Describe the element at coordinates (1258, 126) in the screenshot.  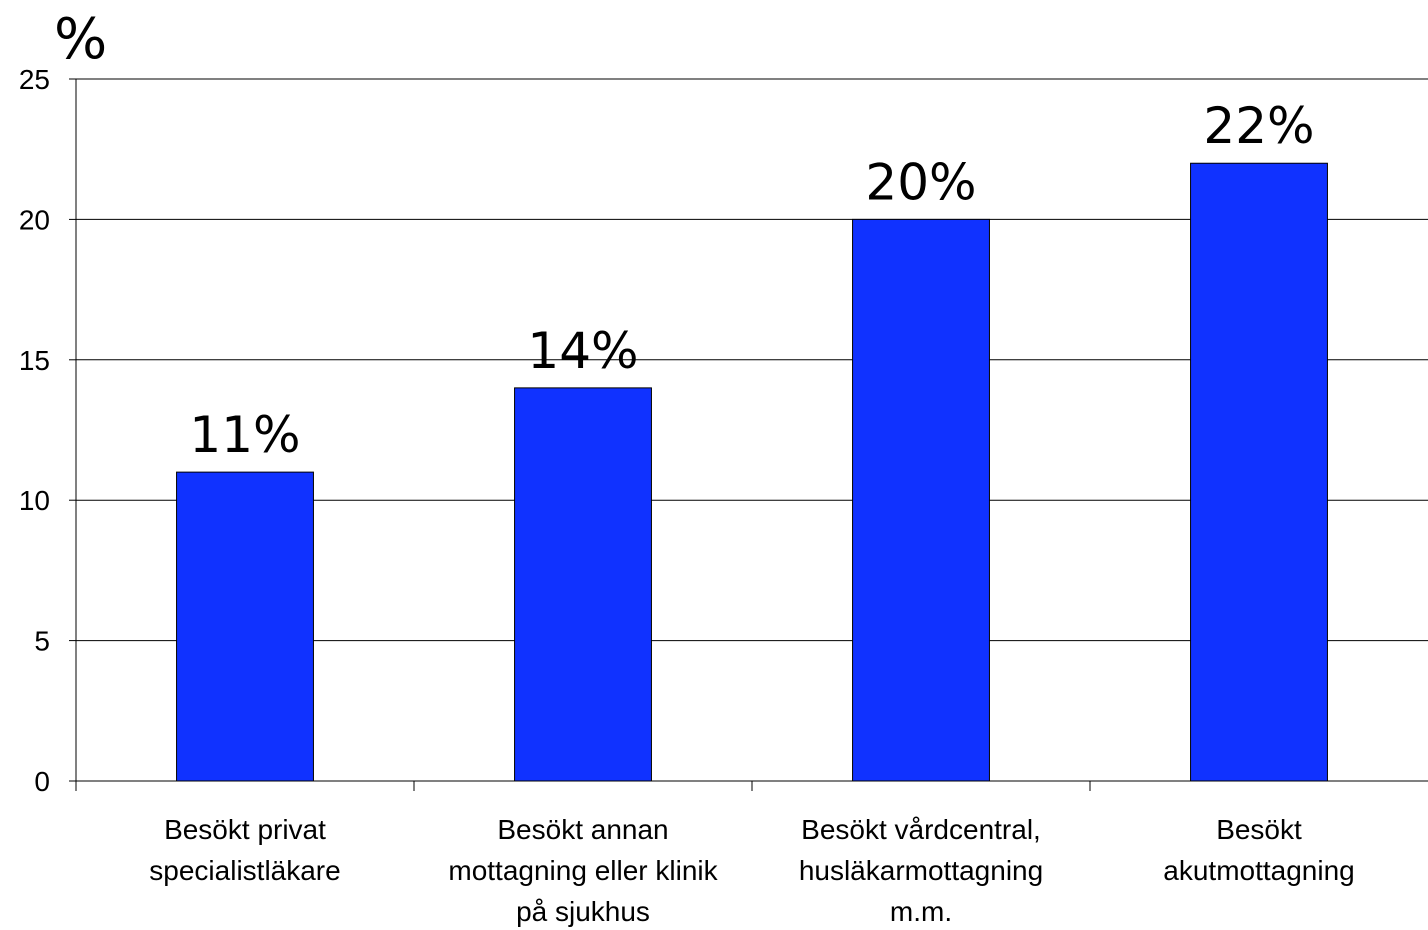
I see `data-label: 22%` at that location.